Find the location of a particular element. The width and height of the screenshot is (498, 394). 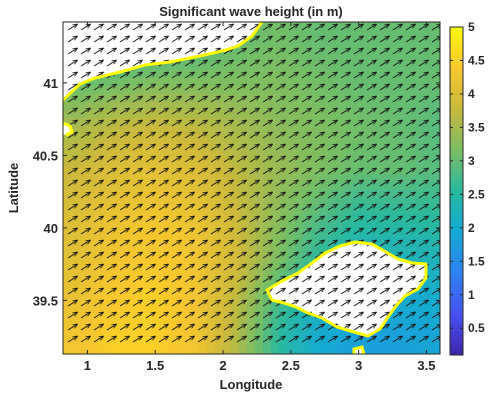

x-tick-label: 3.5 is located at coordinates (426, 365).